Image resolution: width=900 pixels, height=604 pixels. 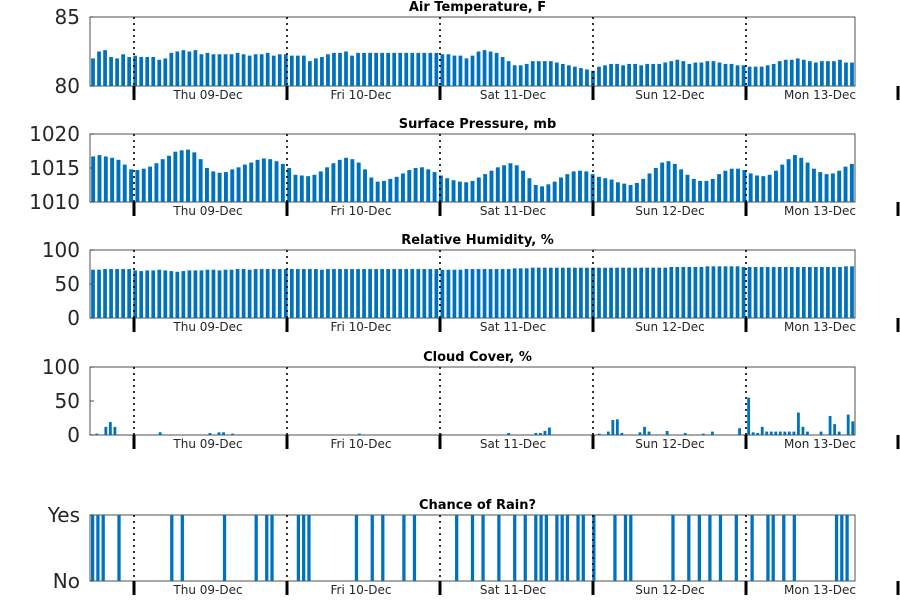 I want to click on x-day-label: Thu 09-Dec, so click(x=207, y=327).